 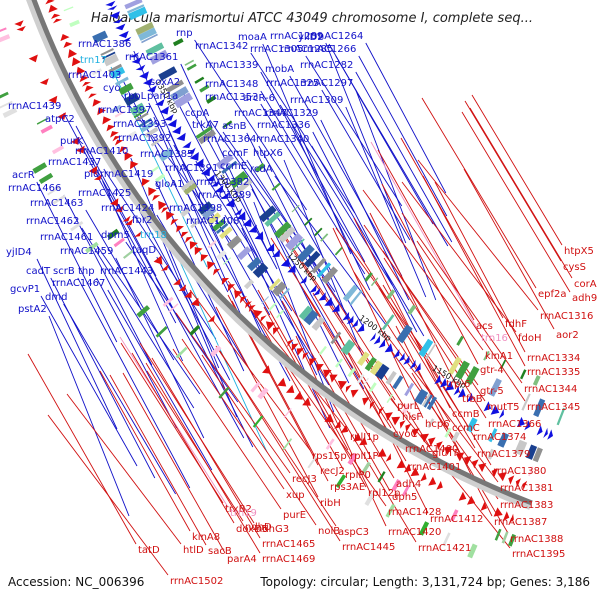 What do you see at coordinates (231, 97) in the screenshot?
I see `forward-gene-label: rrnAC1353` at bounding box center [231, 97].